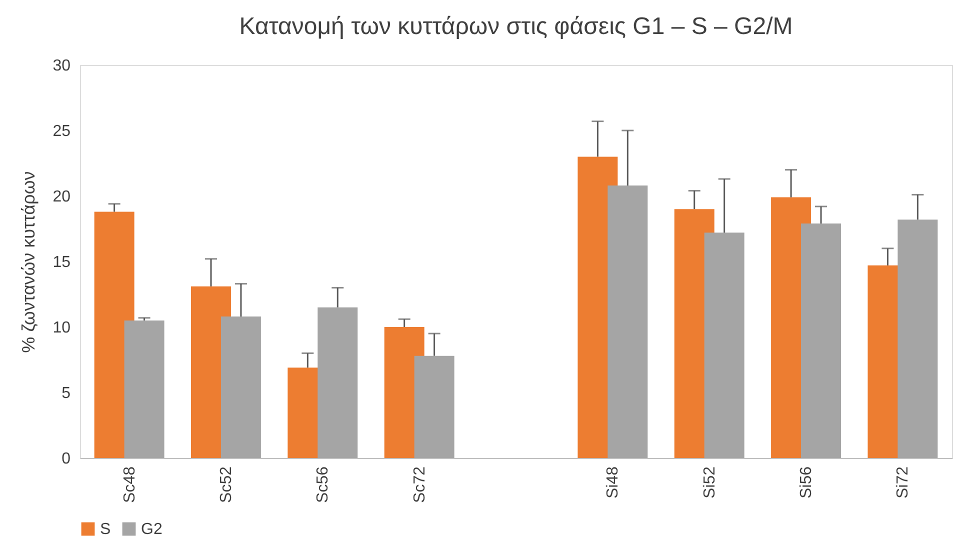 Image resolution: width=972 pixels, height=547 pixels. Describe the element at coordinates (807, 482) in the screenshot. I see `x-tick-label: Si56` at that location.